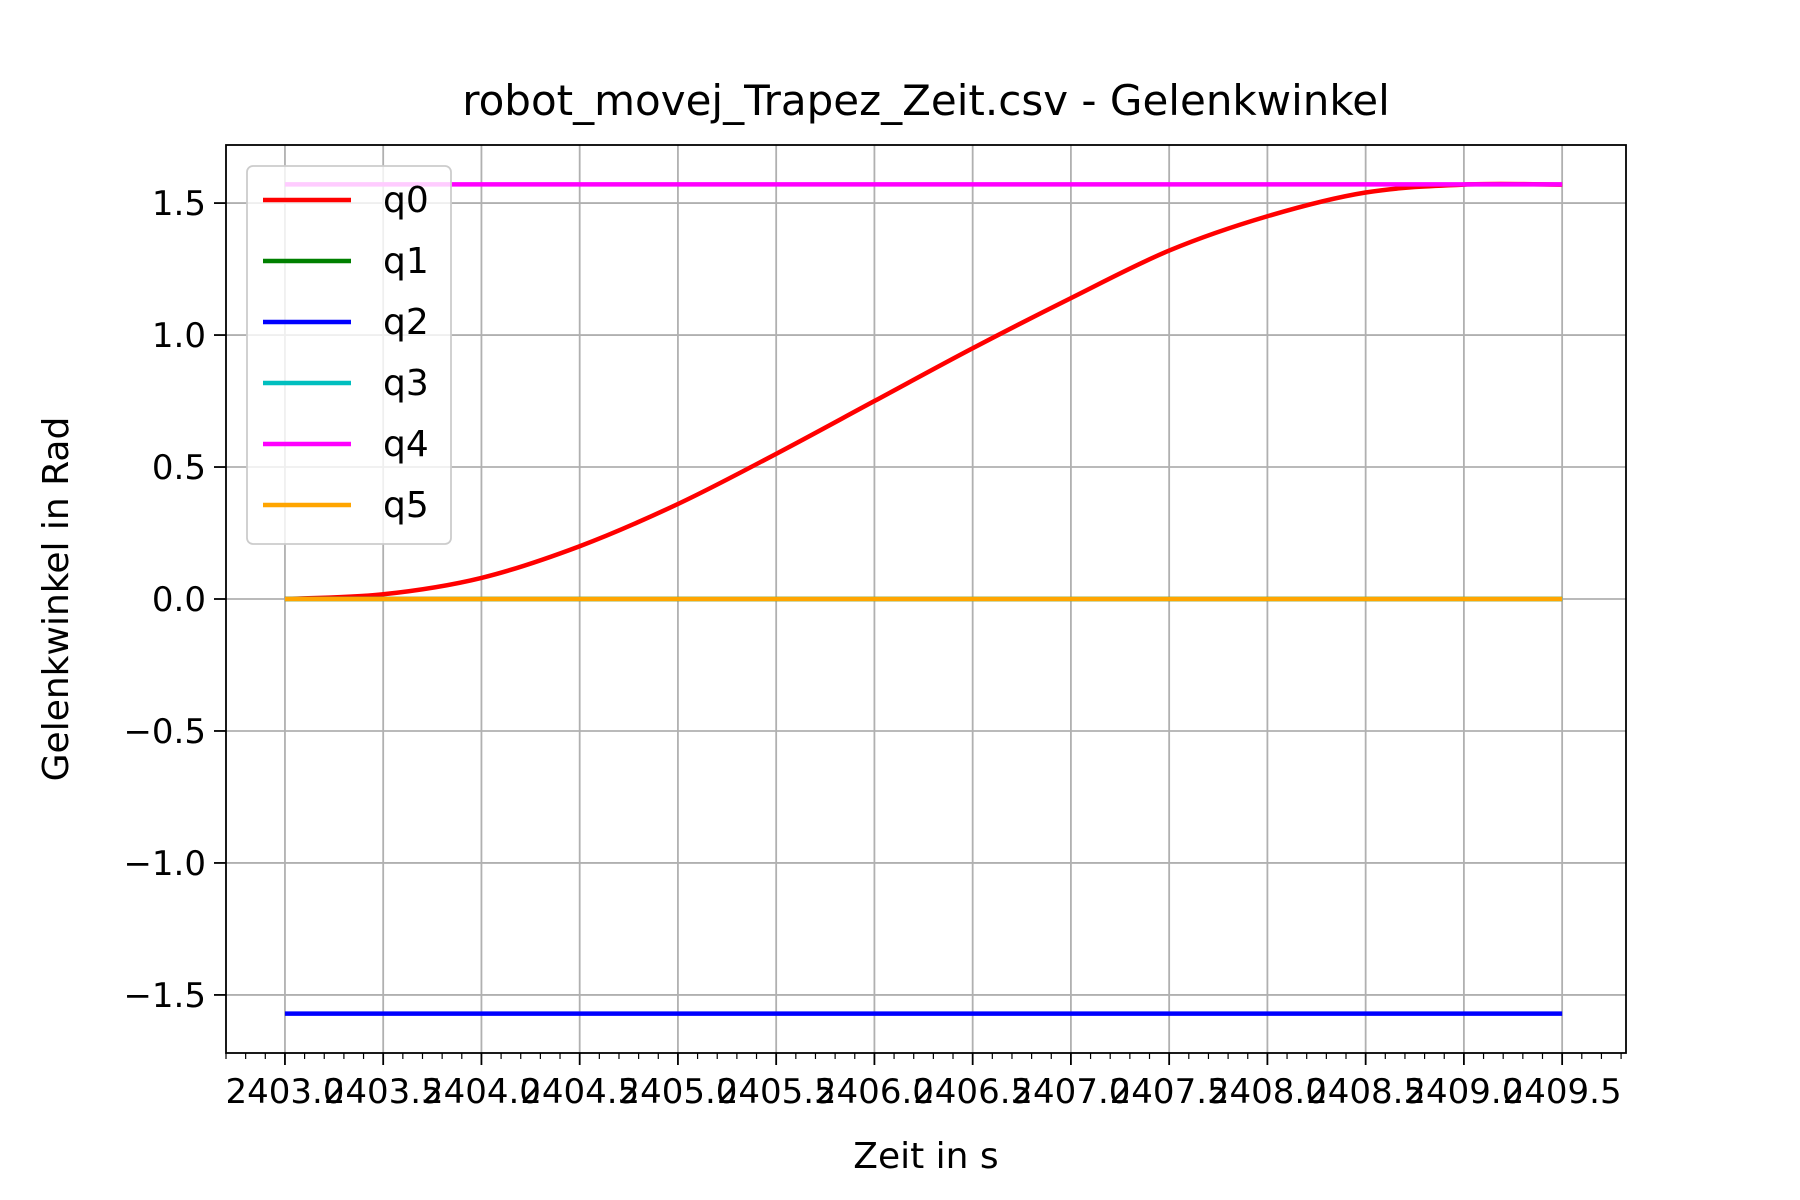 This screenshot has height=1200, width=1800. What do you see at coordinates (925, 1156) in the screenshot?
I see `x-axis-label: Zeit in s` at bounding box center [925, 1156].